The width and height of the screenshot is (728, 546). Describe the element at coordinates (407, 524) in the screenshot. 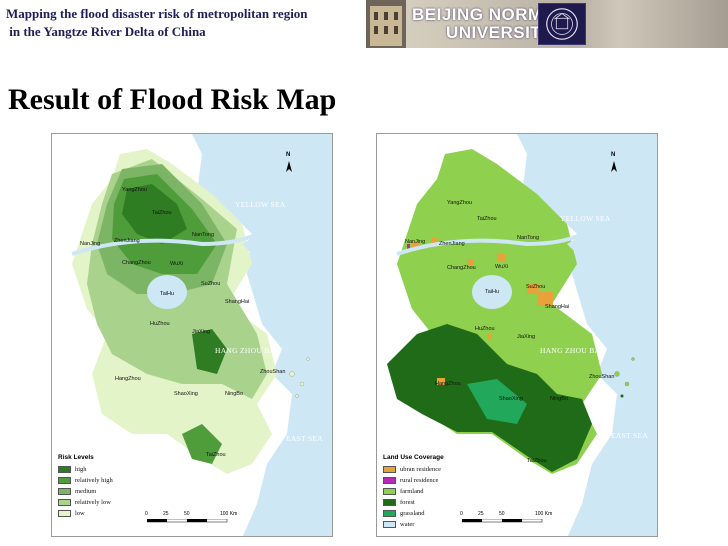

I see `legend-label: water` at that location.